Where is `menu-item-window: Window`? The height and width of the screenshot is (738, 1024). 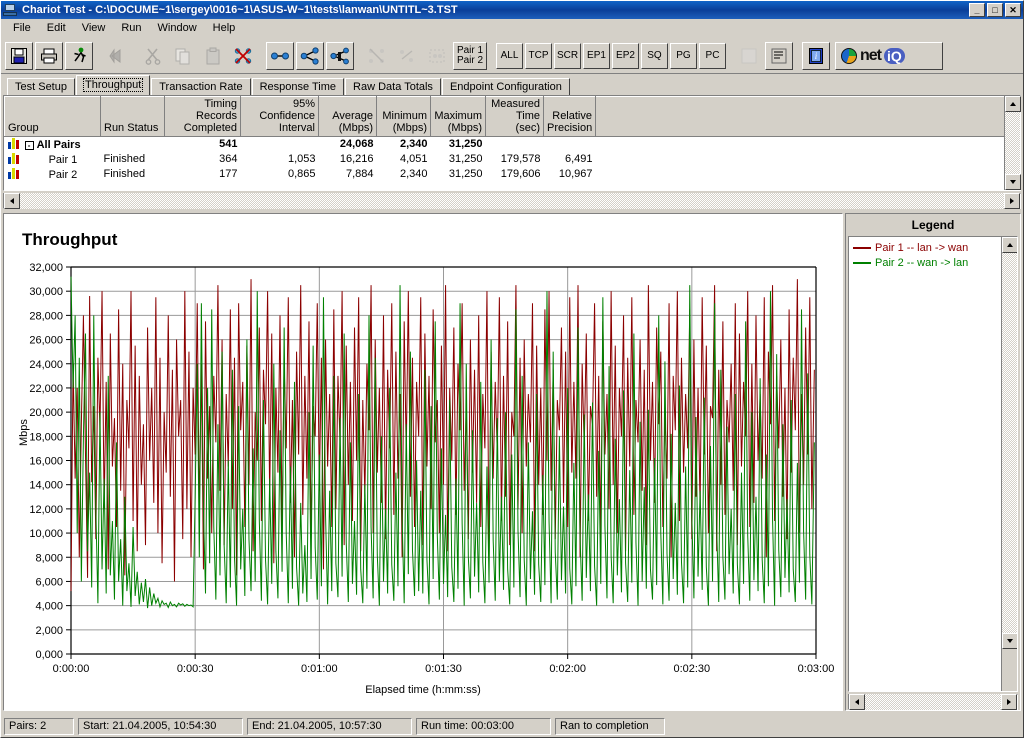
menu-item-window: Window is located at coordinates (177, 28).